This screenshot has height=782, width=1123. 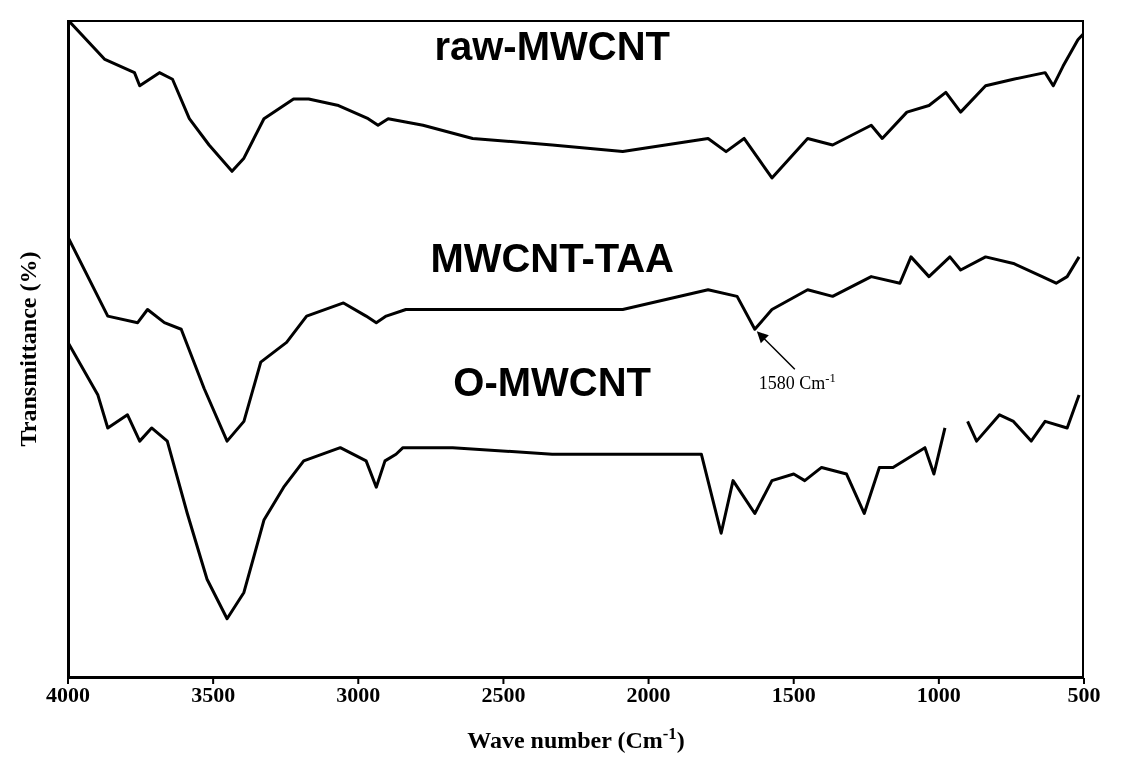 What do you see at coordinates (552, 257) in the screenshot?
I see `series-label: MWCNT-TAA` at bounding box center [552, 257].